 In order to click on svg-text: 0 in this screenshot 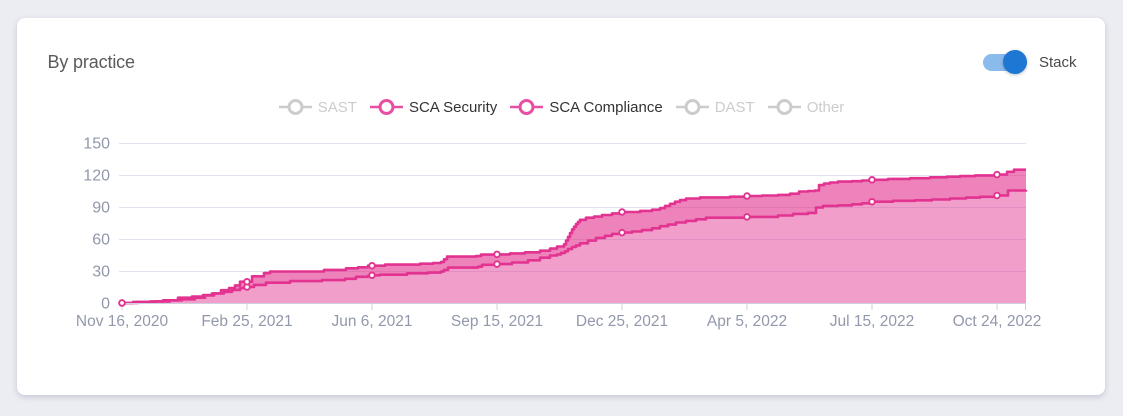, I will do `click(105, 304)`.